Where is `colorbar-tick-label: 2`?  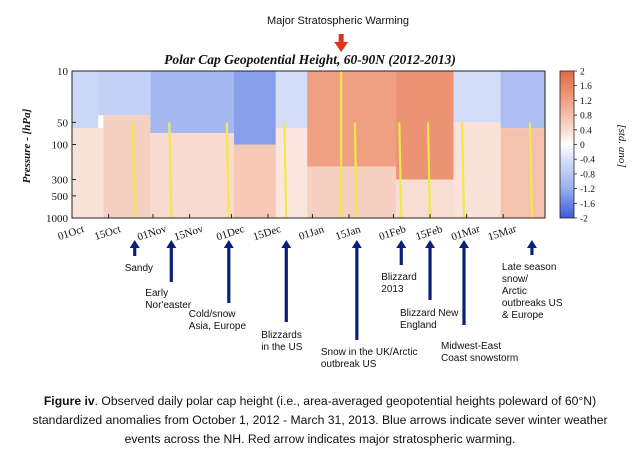 colorbar-tick-label: 2 is located at coordinates (582, 73).